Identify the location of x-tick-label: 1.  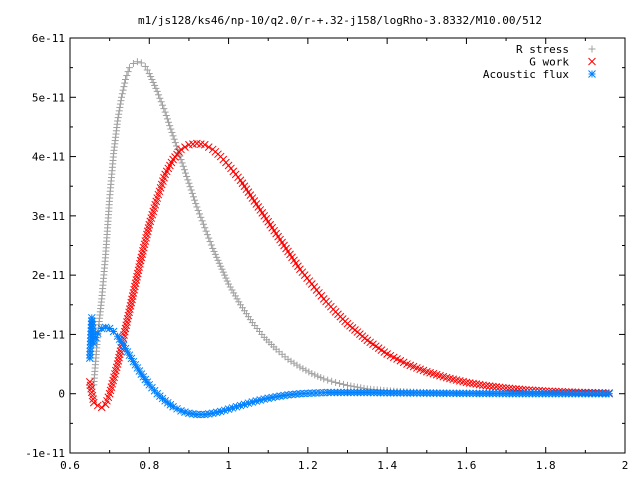
(228, 465).